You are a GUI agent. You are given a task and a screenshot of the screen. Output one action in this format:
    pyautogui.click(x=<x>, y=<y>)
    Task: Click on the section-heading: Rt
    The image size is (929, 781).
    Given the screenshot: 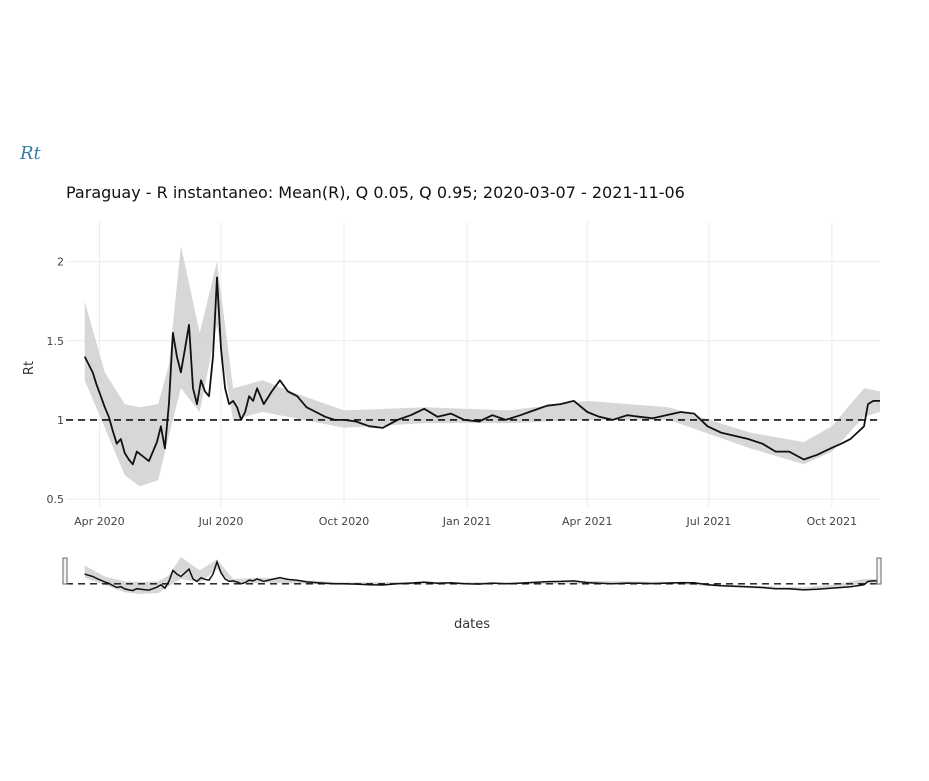 What is the action you would take?
    pyautogui.click(x=30, y=153)
    